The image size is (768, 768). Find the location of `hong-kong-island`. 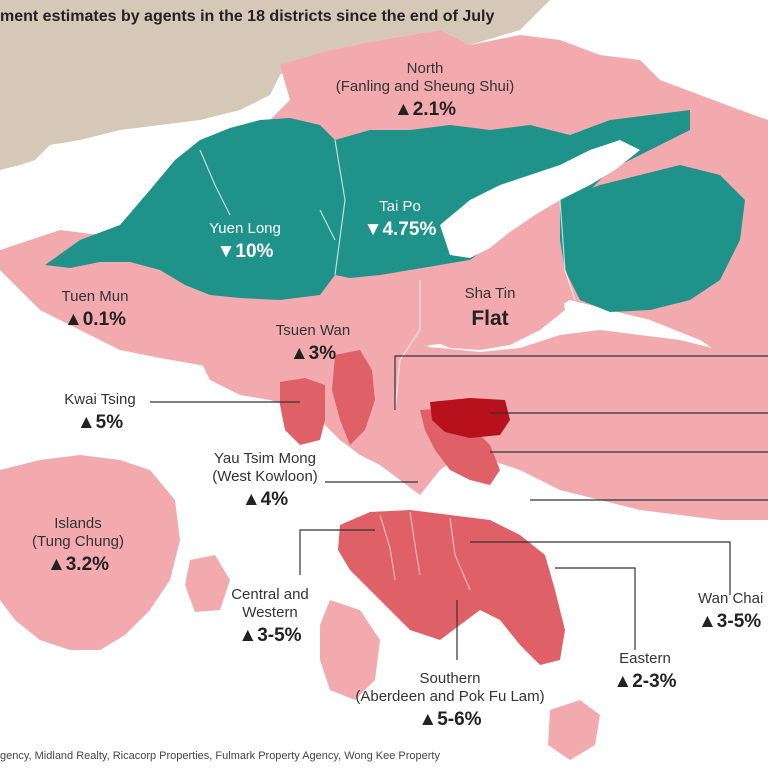

hong-kong-island is located at coordinates (451, 587).